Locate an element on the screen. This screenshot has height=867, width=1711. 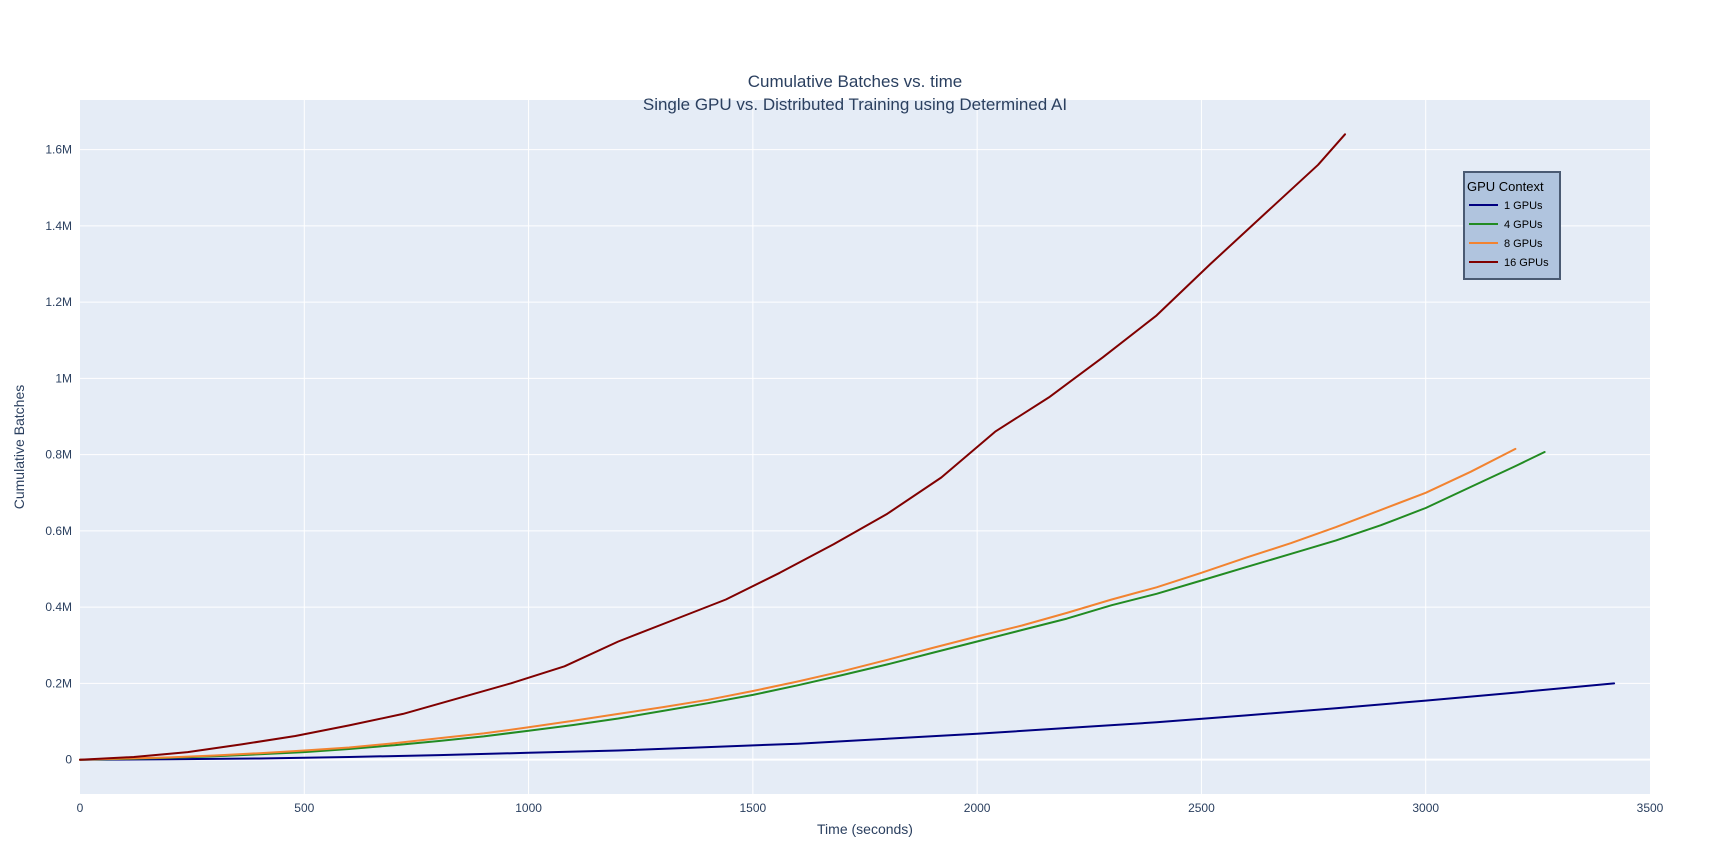
x-tick-label: 3000 is located at coordinates (1425, 808).